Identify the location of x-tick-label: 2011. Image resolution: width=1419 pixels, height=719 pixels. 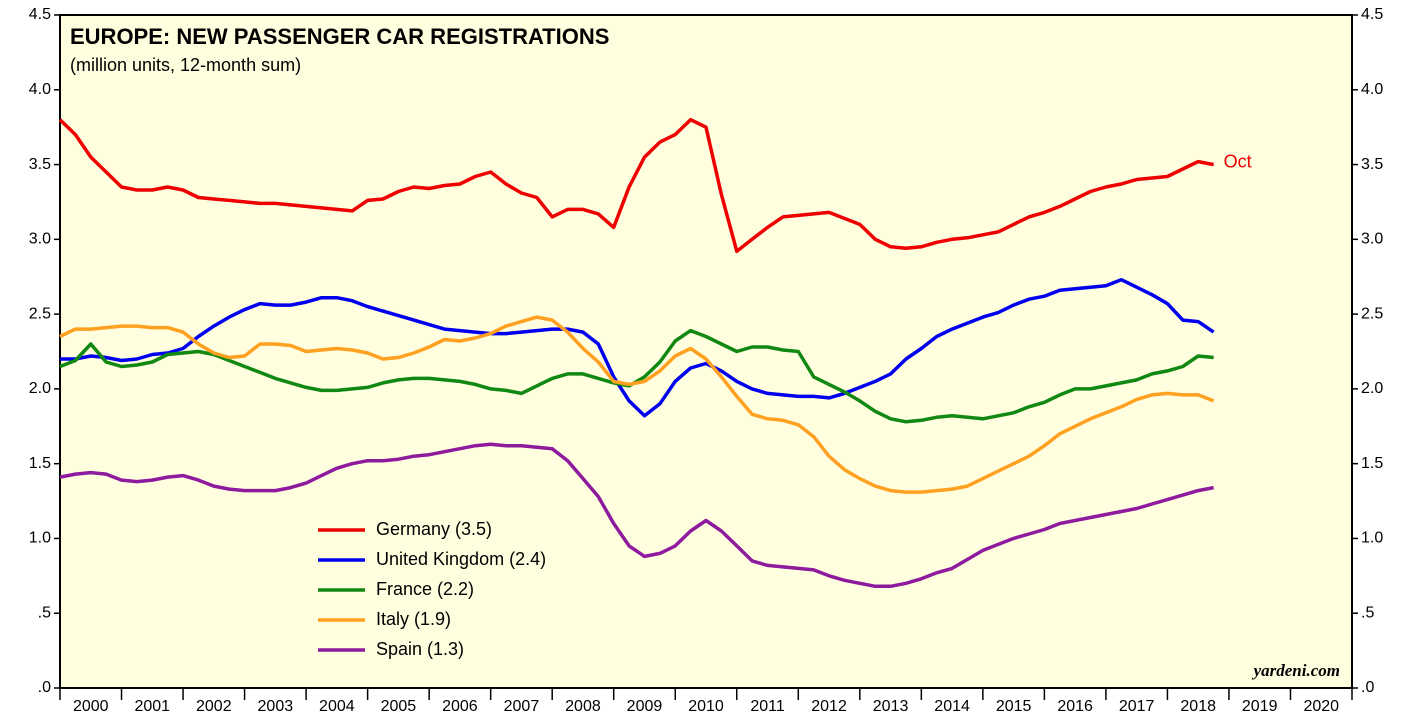
(767, 706).